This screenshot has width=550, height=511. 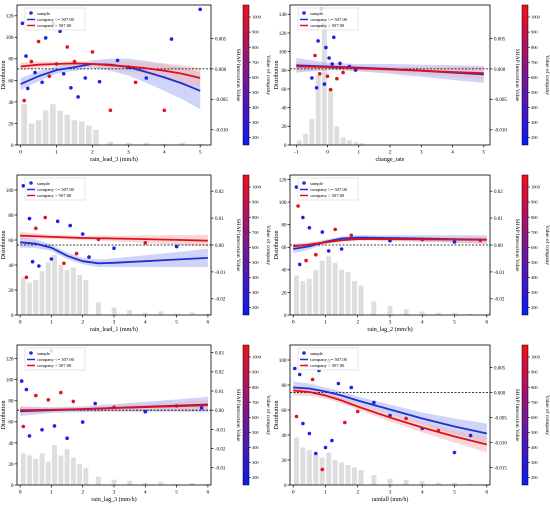 I want to click on left-y-tick-label: 0, so click(x=285, y=316).